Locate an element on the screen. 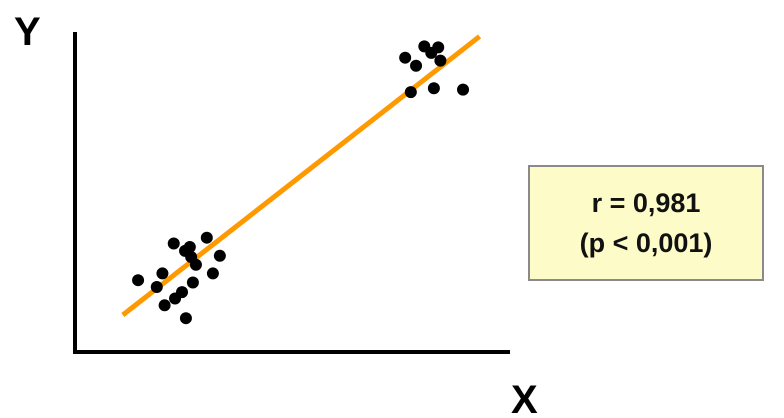  correlation-stats-box: r = 0,981 (p < 0,001) is located at coordinates (646, 223).